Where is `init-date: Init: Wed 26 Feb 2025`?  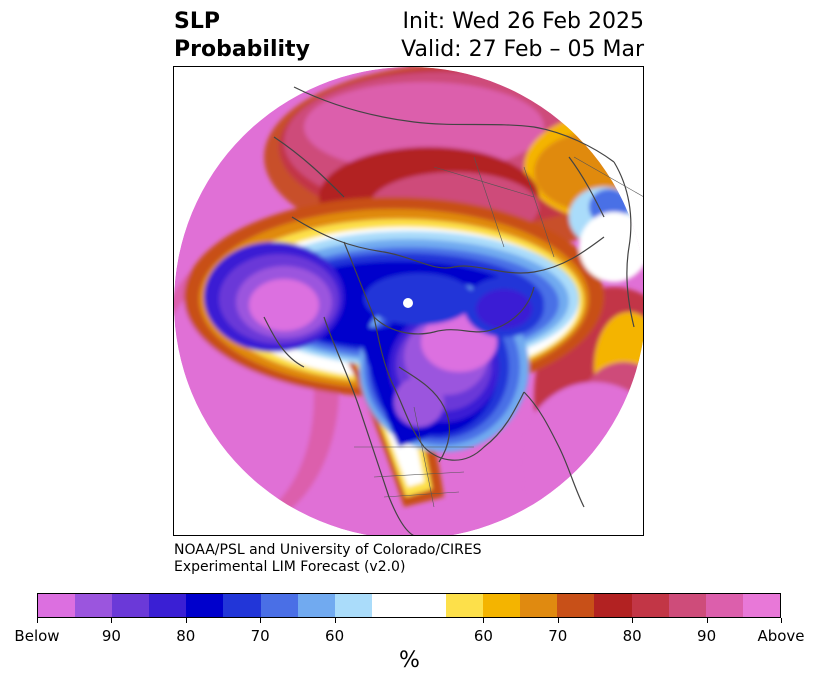 init-date: Init: Wed 26 Feb 2025 is located at coordinates (523, 21).